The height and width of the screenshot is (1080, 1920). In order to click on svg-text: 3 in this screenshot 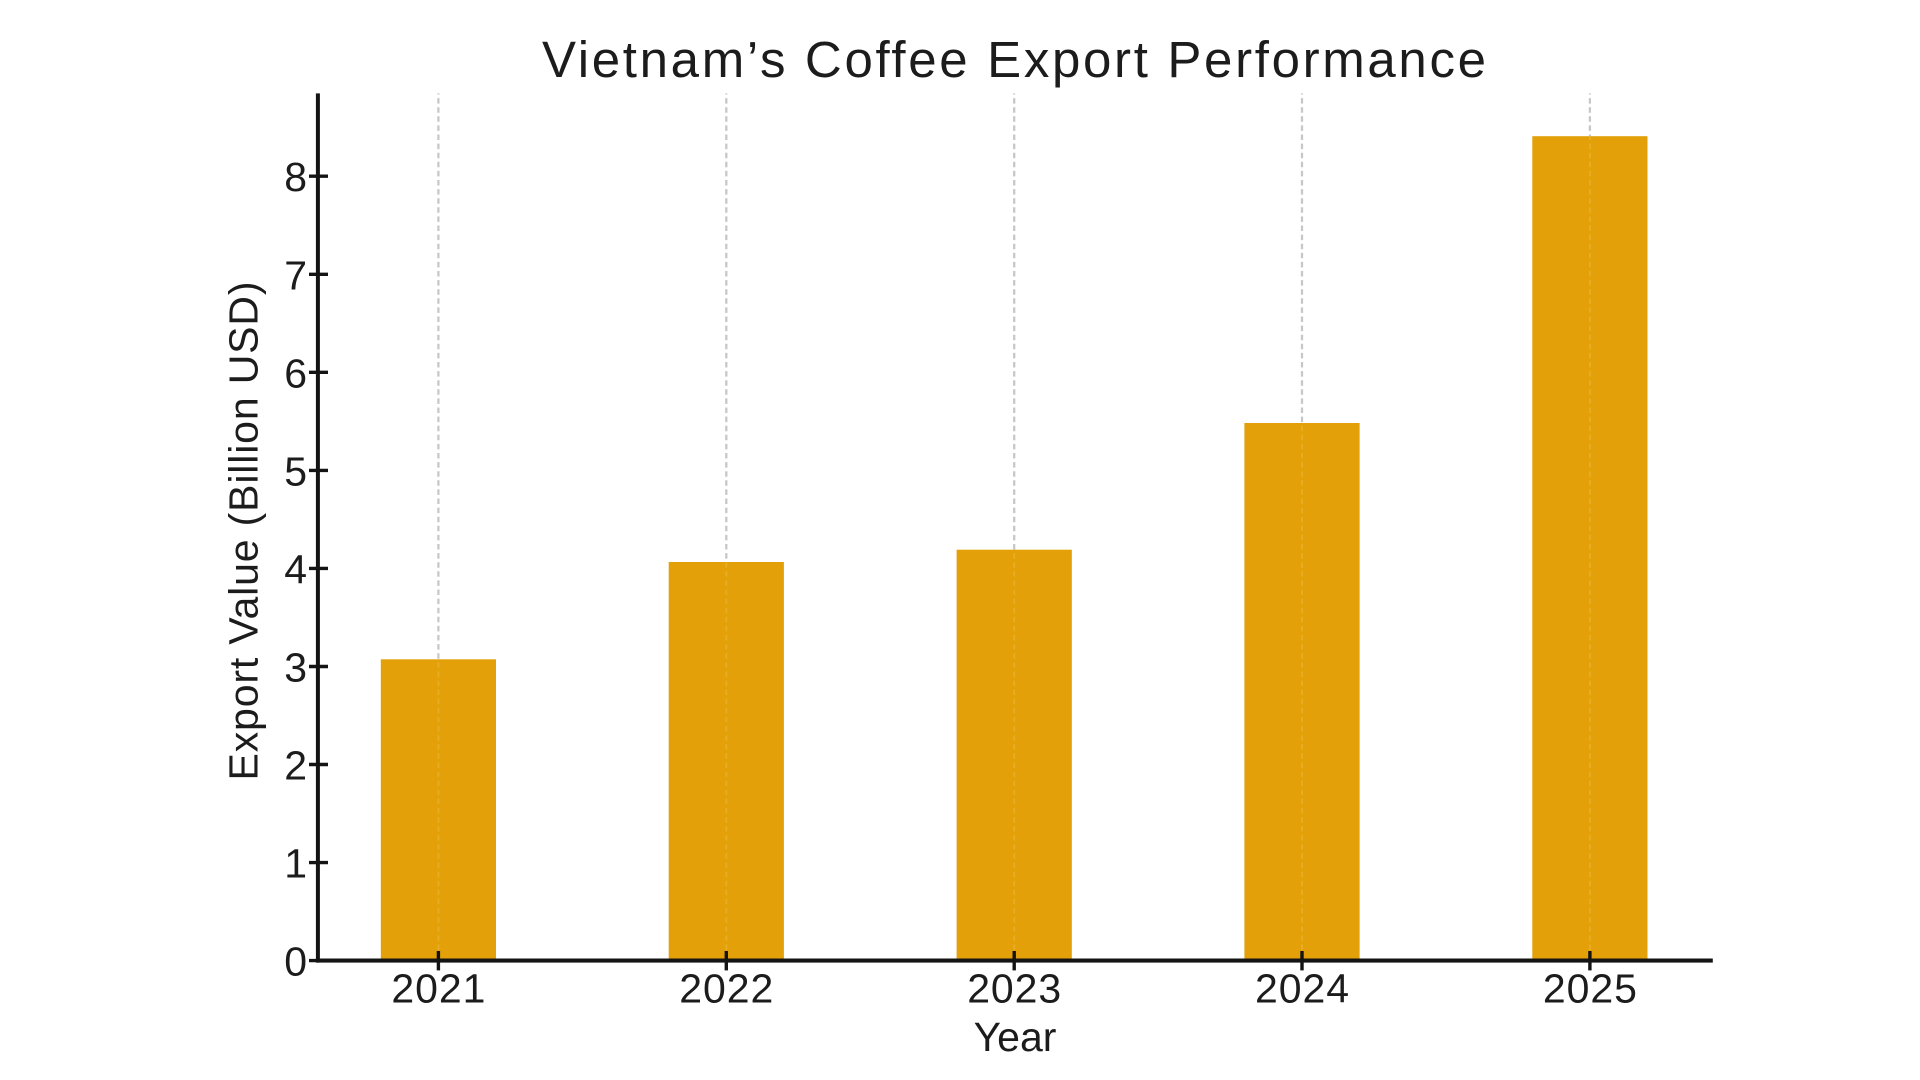, I will do `click(295, 668)`.